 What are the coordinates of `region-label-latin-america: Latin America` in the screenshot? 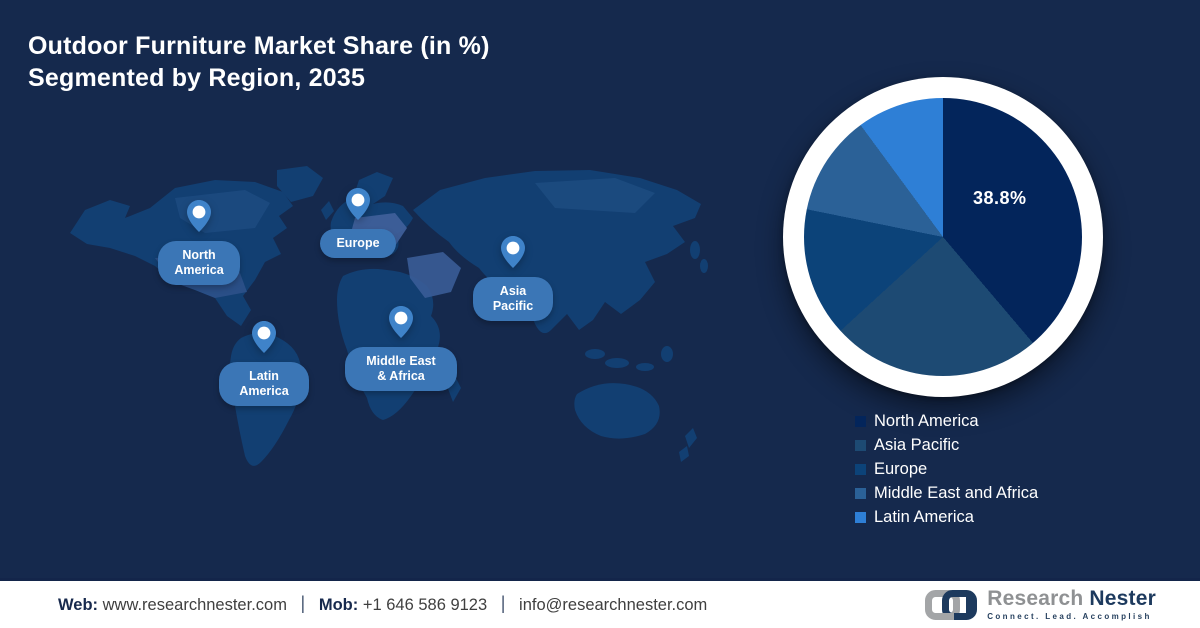 It's located at (264, 384).